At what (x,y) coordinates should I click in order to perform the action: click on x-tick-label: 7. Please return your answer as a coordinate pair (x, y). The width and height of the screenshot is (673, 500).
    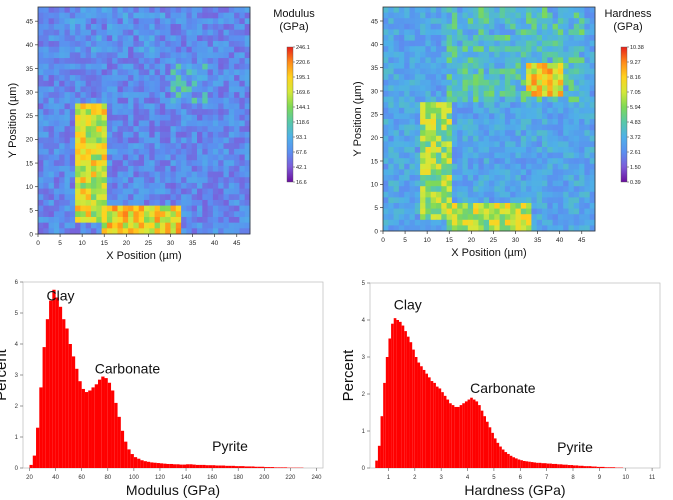
    Looking at the image, I should click on (547, 478).